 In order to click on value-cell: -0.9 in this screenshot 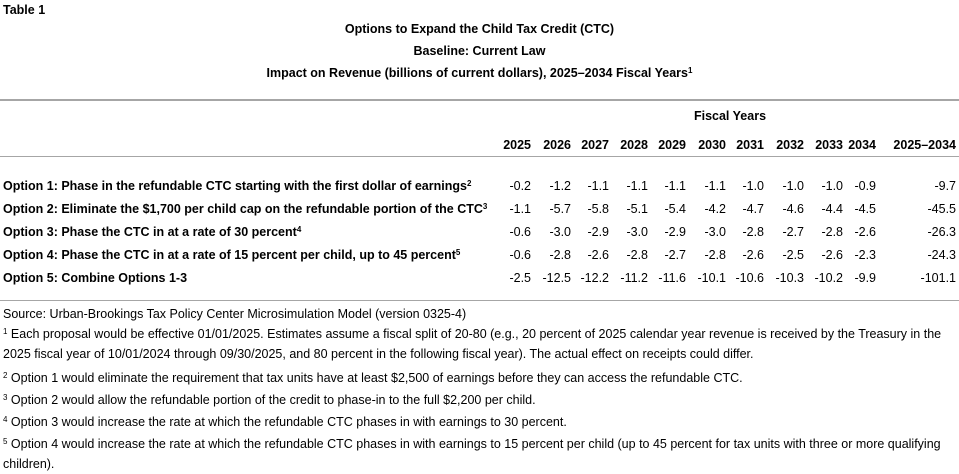, I will do `click(865, 186)`.